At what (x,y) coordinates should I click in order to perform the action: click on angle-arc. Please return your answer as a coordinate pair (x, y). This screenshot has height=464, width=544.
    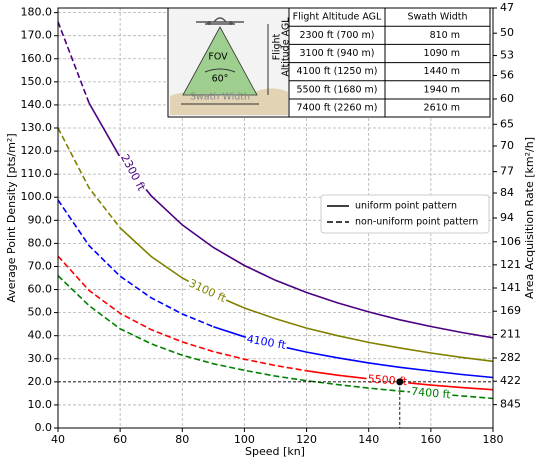
    Looking at the image, I should click on (220, 70).